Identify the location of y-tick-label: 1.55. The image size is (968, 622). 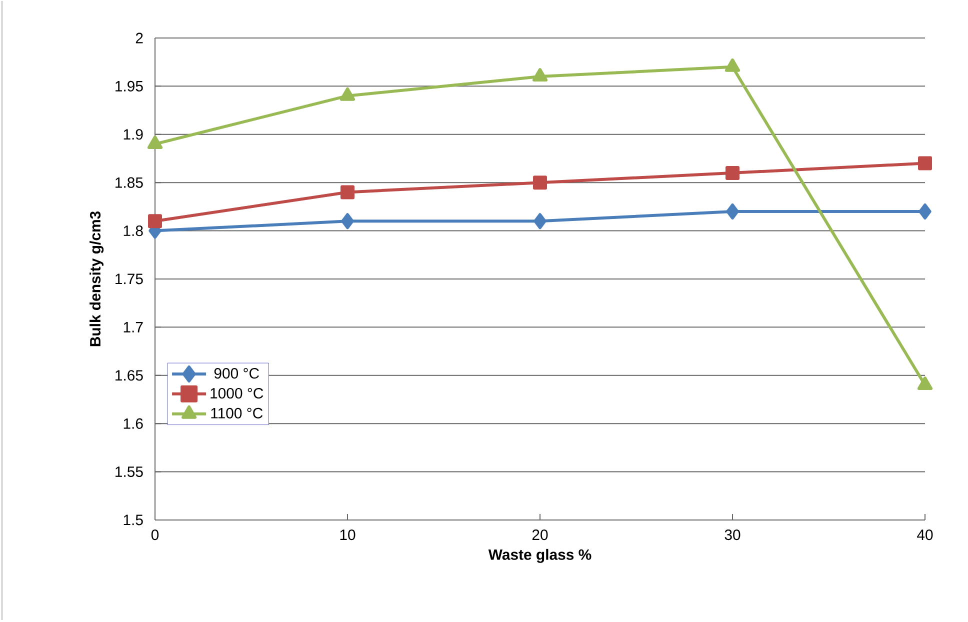
(129, 471).